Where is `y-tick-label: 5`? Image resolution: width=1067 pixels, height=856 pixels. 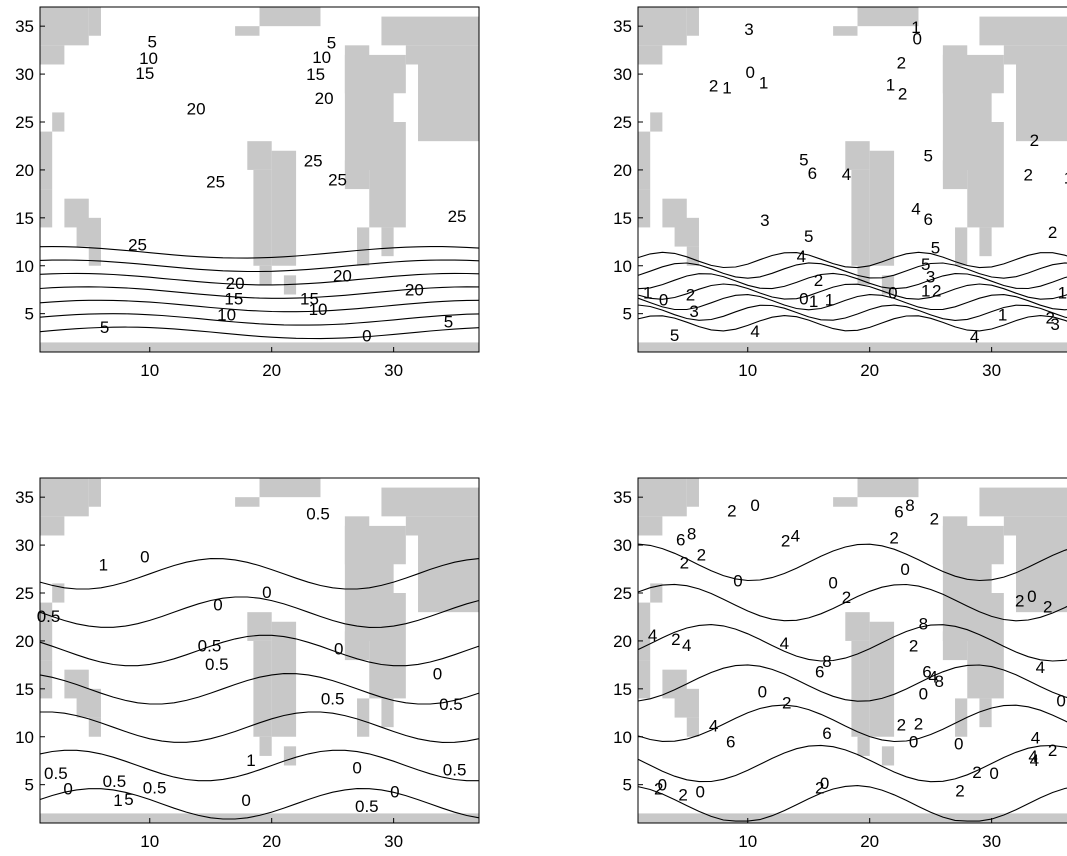
y-tick-label: 5 is located at coordinates (29, 785).